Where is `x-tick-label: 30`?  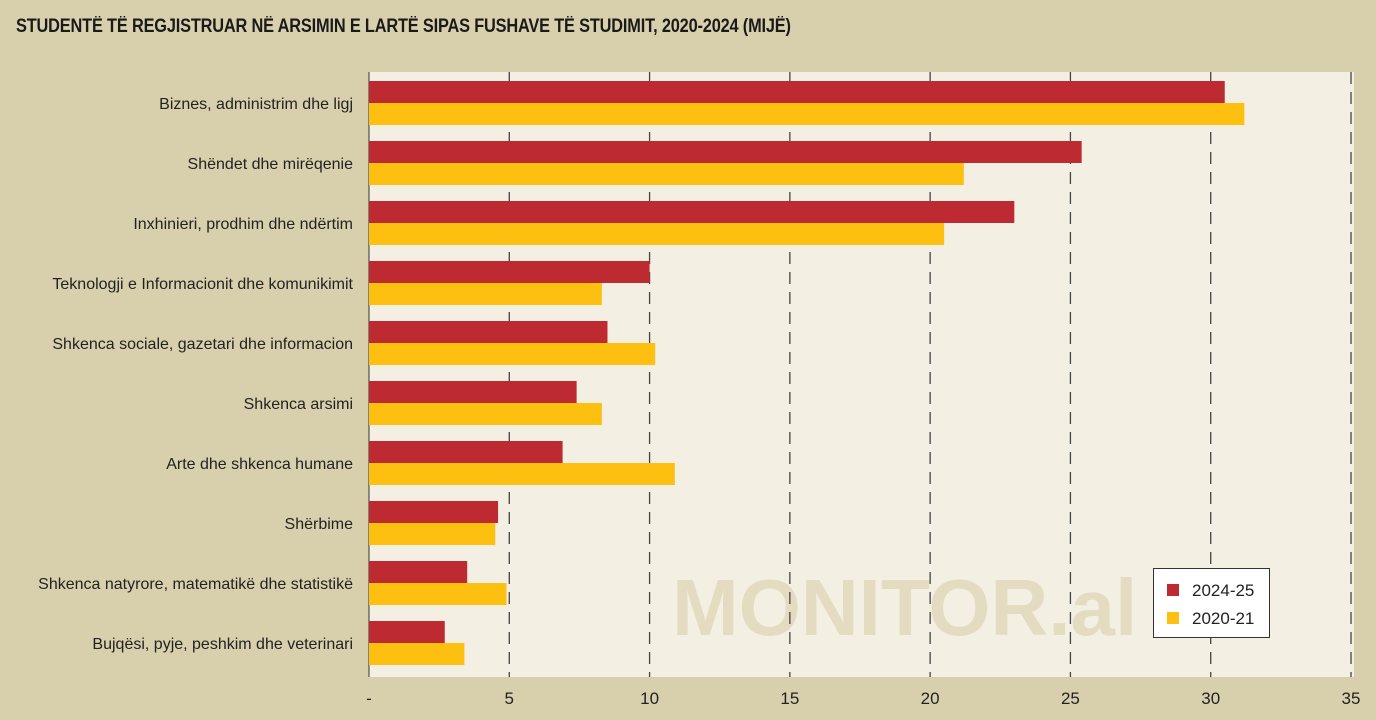
x-tick-label: 30 is located at coordinates (1210, 698).